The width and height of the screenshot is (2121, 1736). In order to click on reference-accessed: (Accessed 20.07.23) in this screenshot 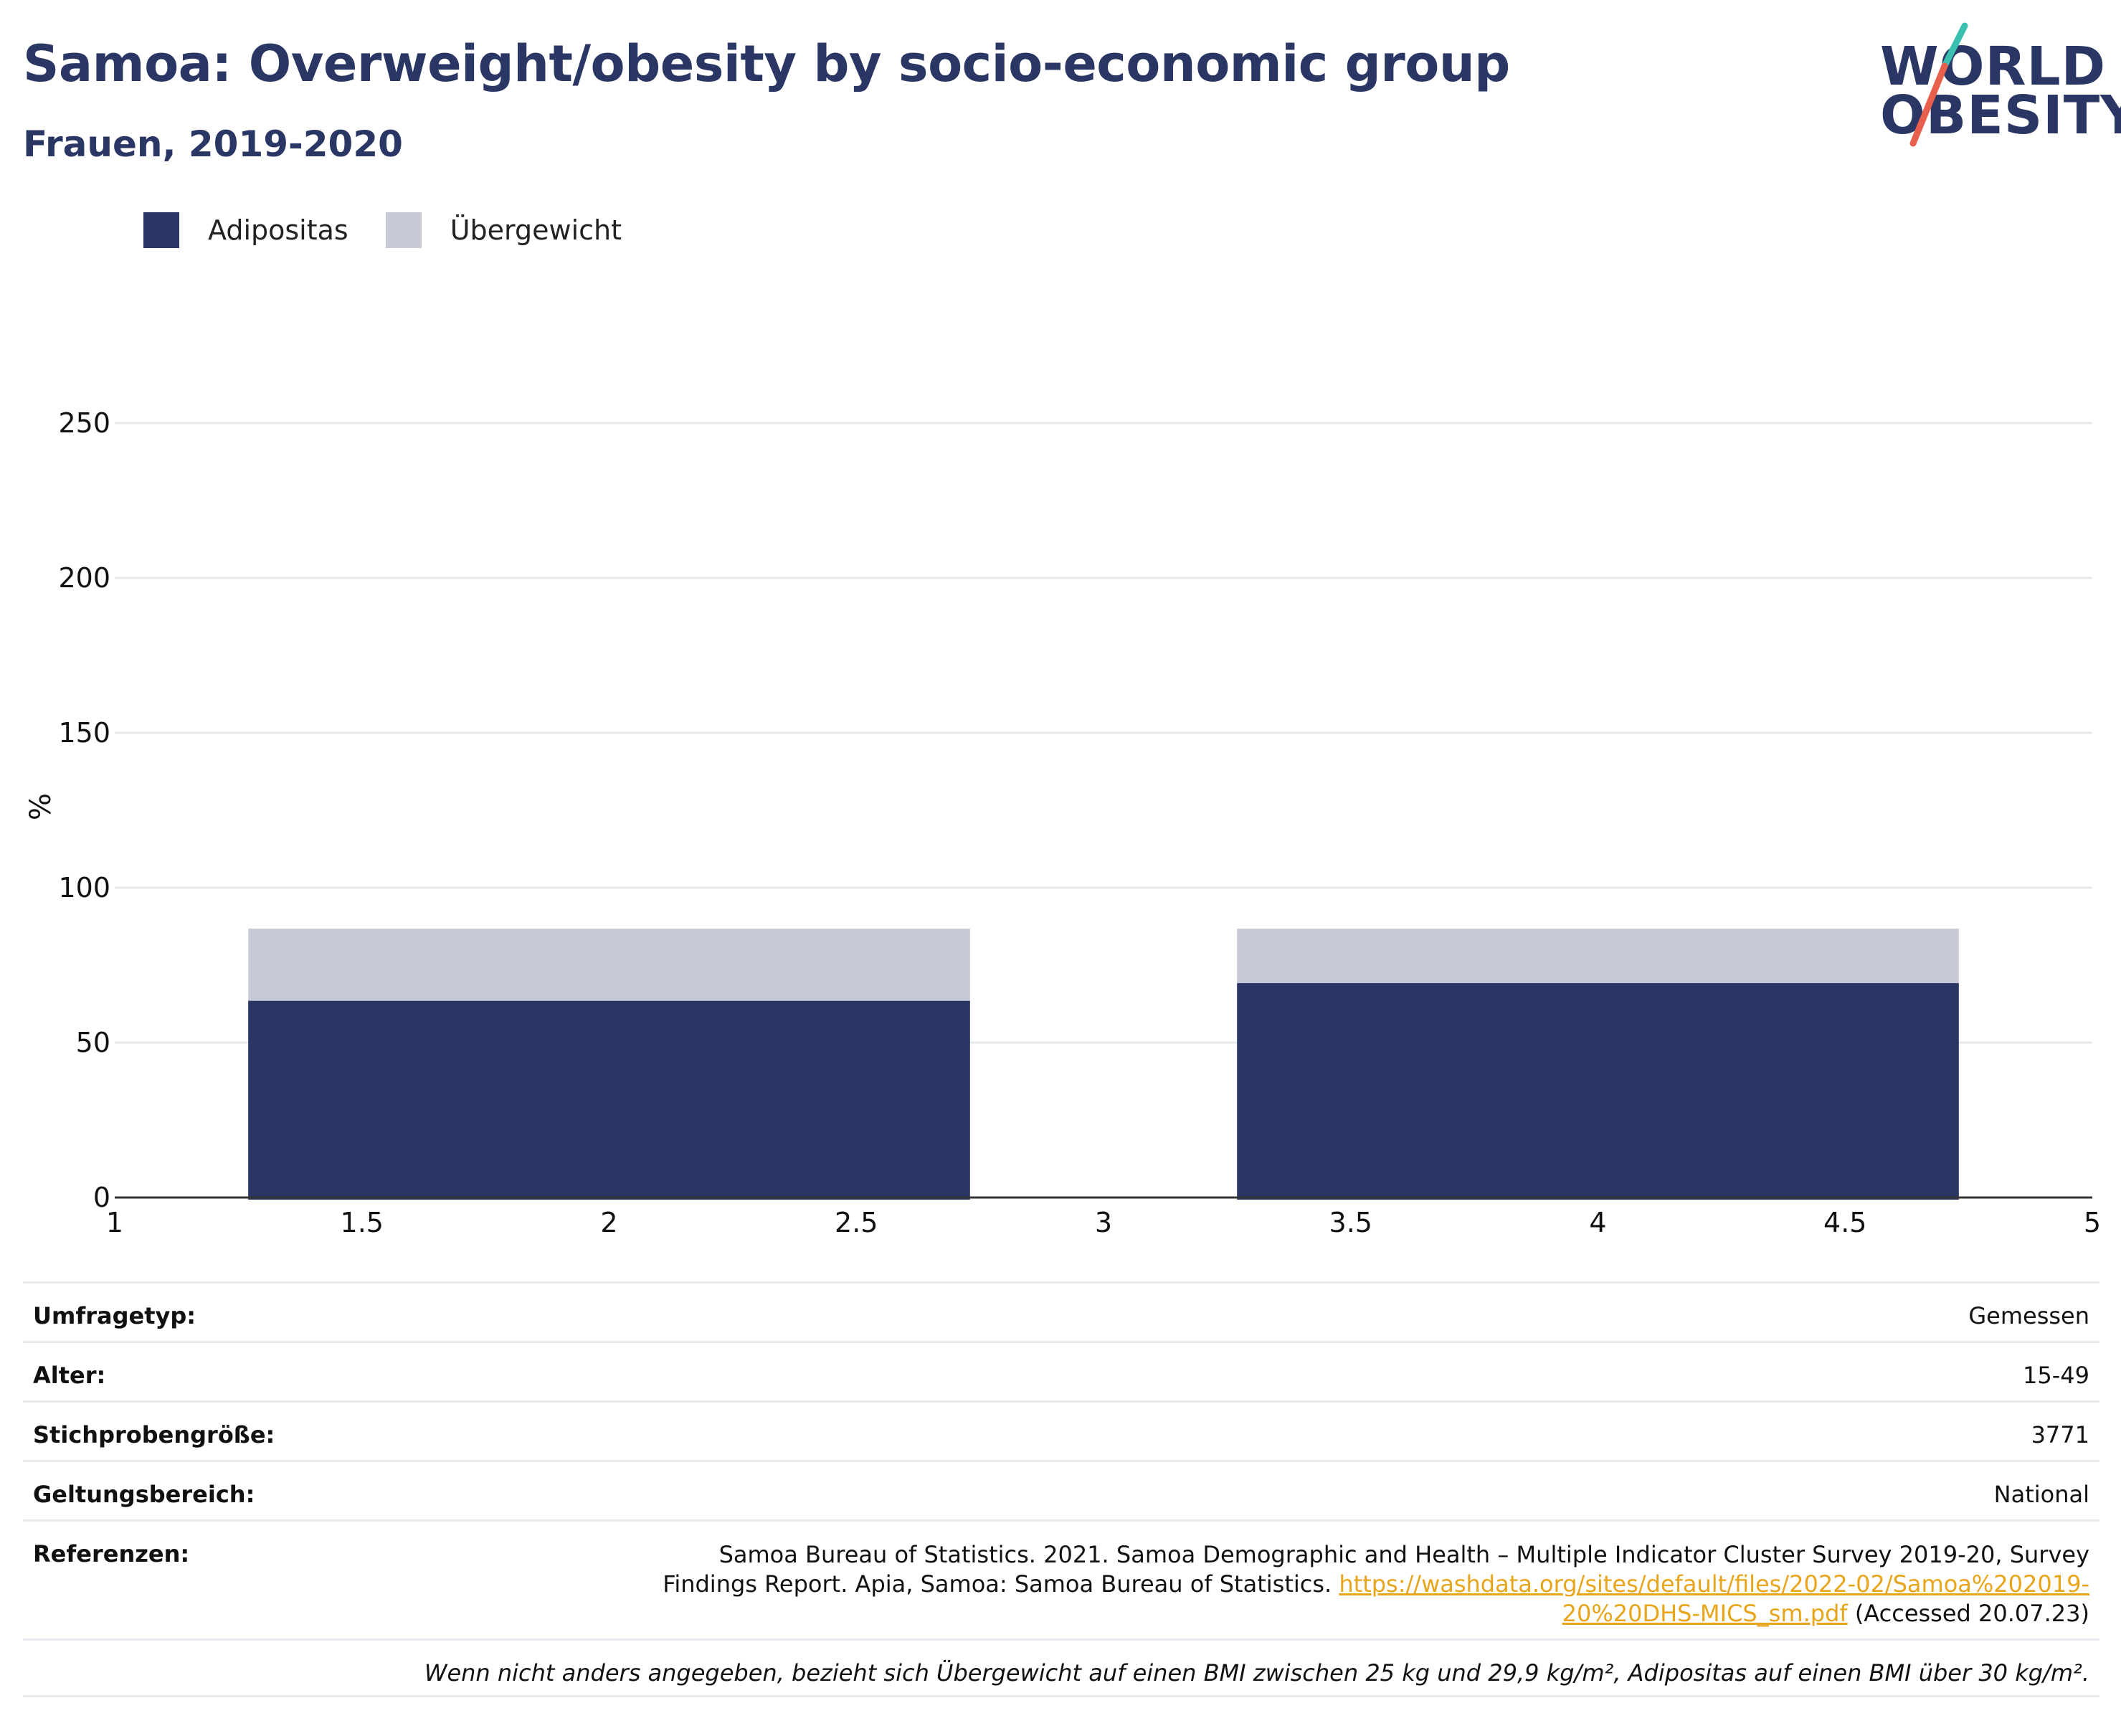, I will do `click(1968, 1614)`.